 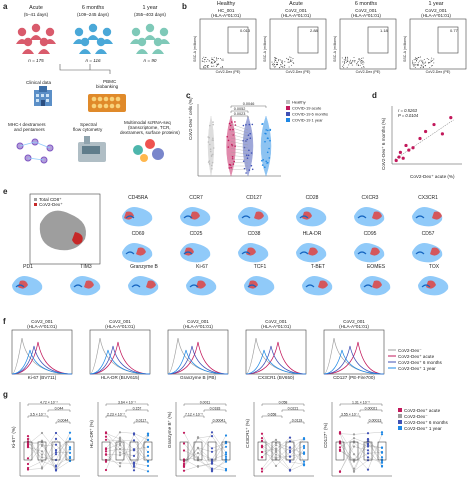 What do you see at coordinates (307, 108) in the screenshot?
I see `legend-label: COVID-19 acute` at bounding box center [307, 108].